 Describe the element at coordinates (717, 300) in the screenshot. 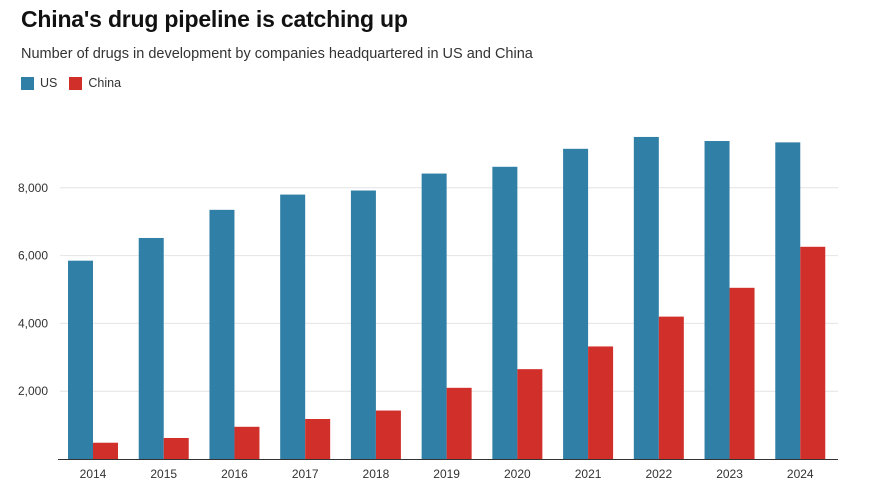

I see `bar-us-2023` at that location.